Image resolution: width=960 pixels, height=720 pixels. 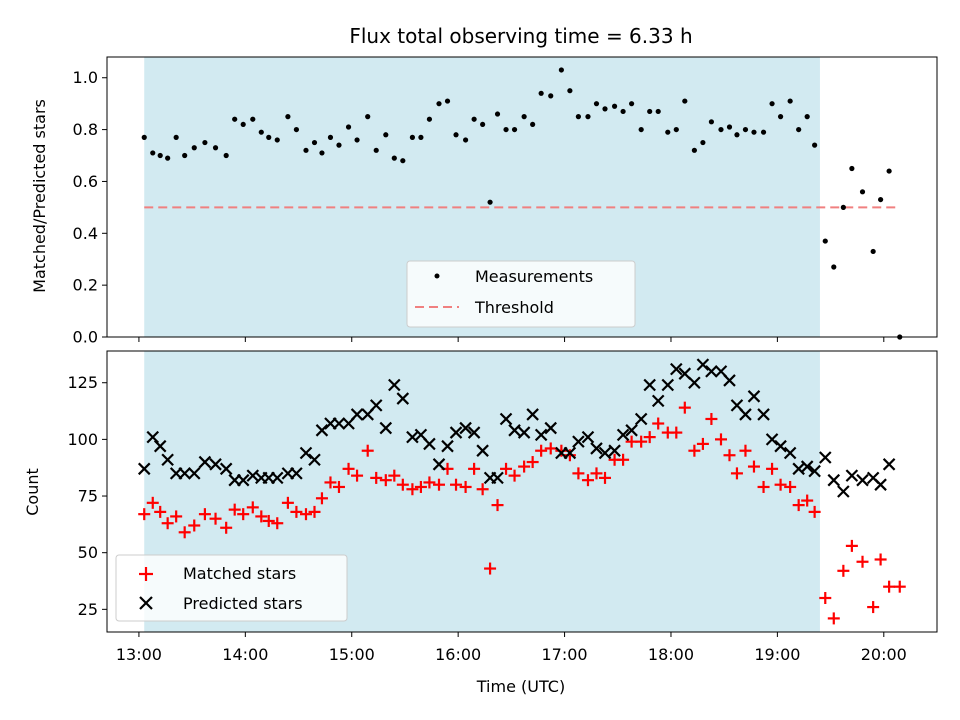 What do you see at coordinates (87, 496) in the screenshot?
I see `bottom-y-ticks: 25 50 75 100 125` at bounding box center [87, 496].